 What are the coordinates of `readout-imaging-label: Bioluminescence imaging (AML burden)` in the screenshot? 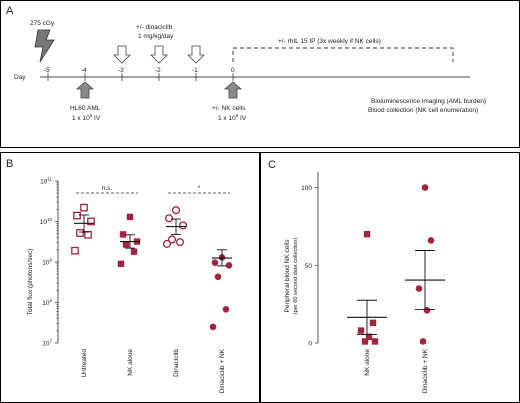 It's located at (428, 101).